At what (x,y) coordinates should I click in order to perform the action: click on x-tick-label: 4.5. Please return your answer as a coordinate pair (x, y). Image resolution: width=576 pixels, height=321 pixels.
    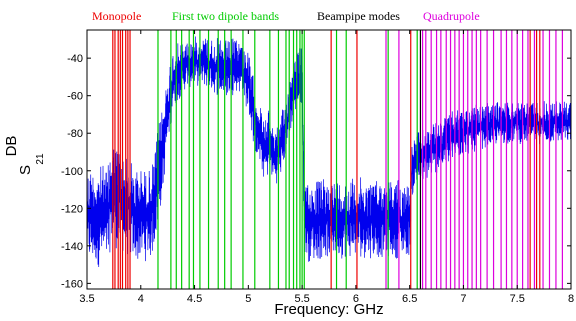
    Looking at the image, I should click on (194, 299).